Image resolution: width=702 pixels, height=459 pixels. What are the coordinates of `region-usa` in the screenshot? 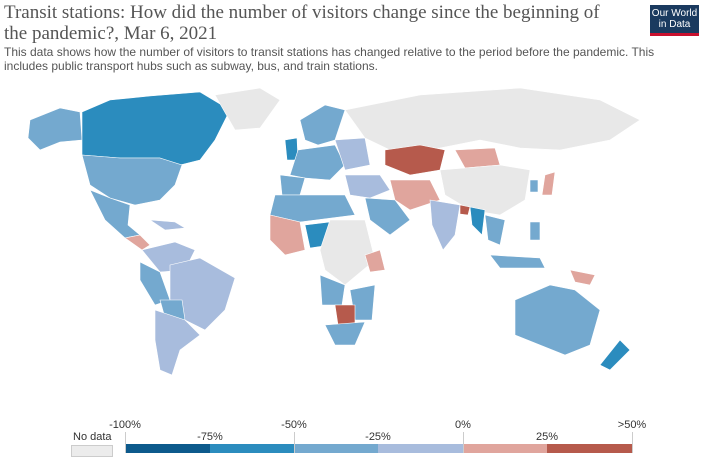 It's located at (132, 180).